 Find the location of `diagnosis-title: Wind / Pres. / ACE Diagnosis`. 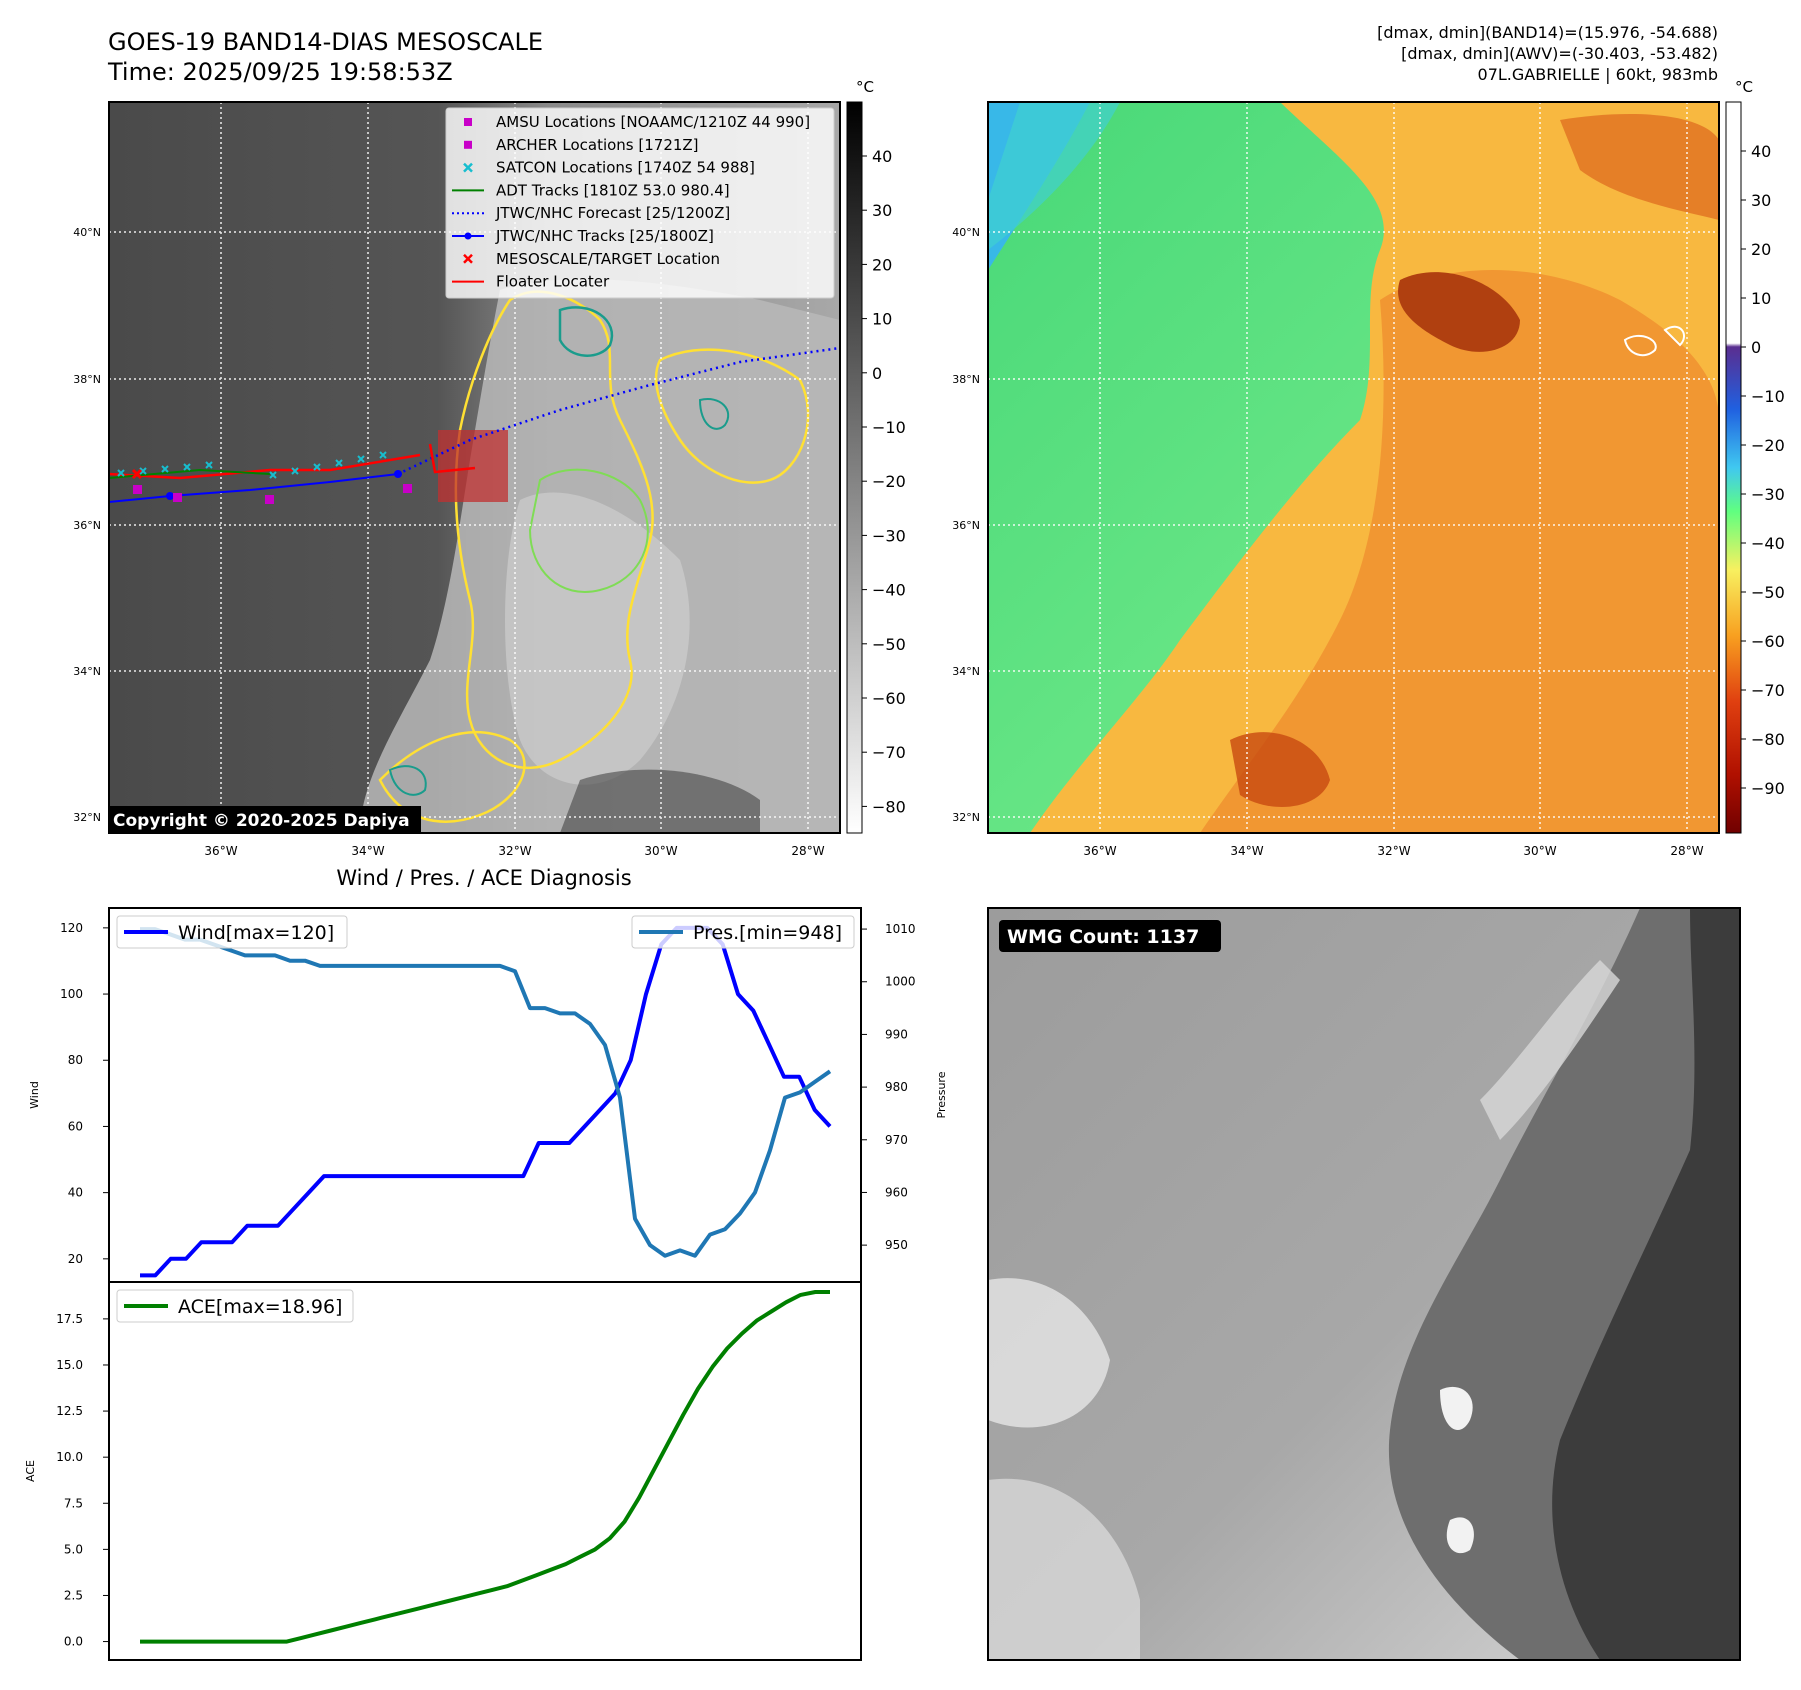

diagnosis-title: Wind / Pres. / ACE Diagnosis is located at coordinates (483, 878).